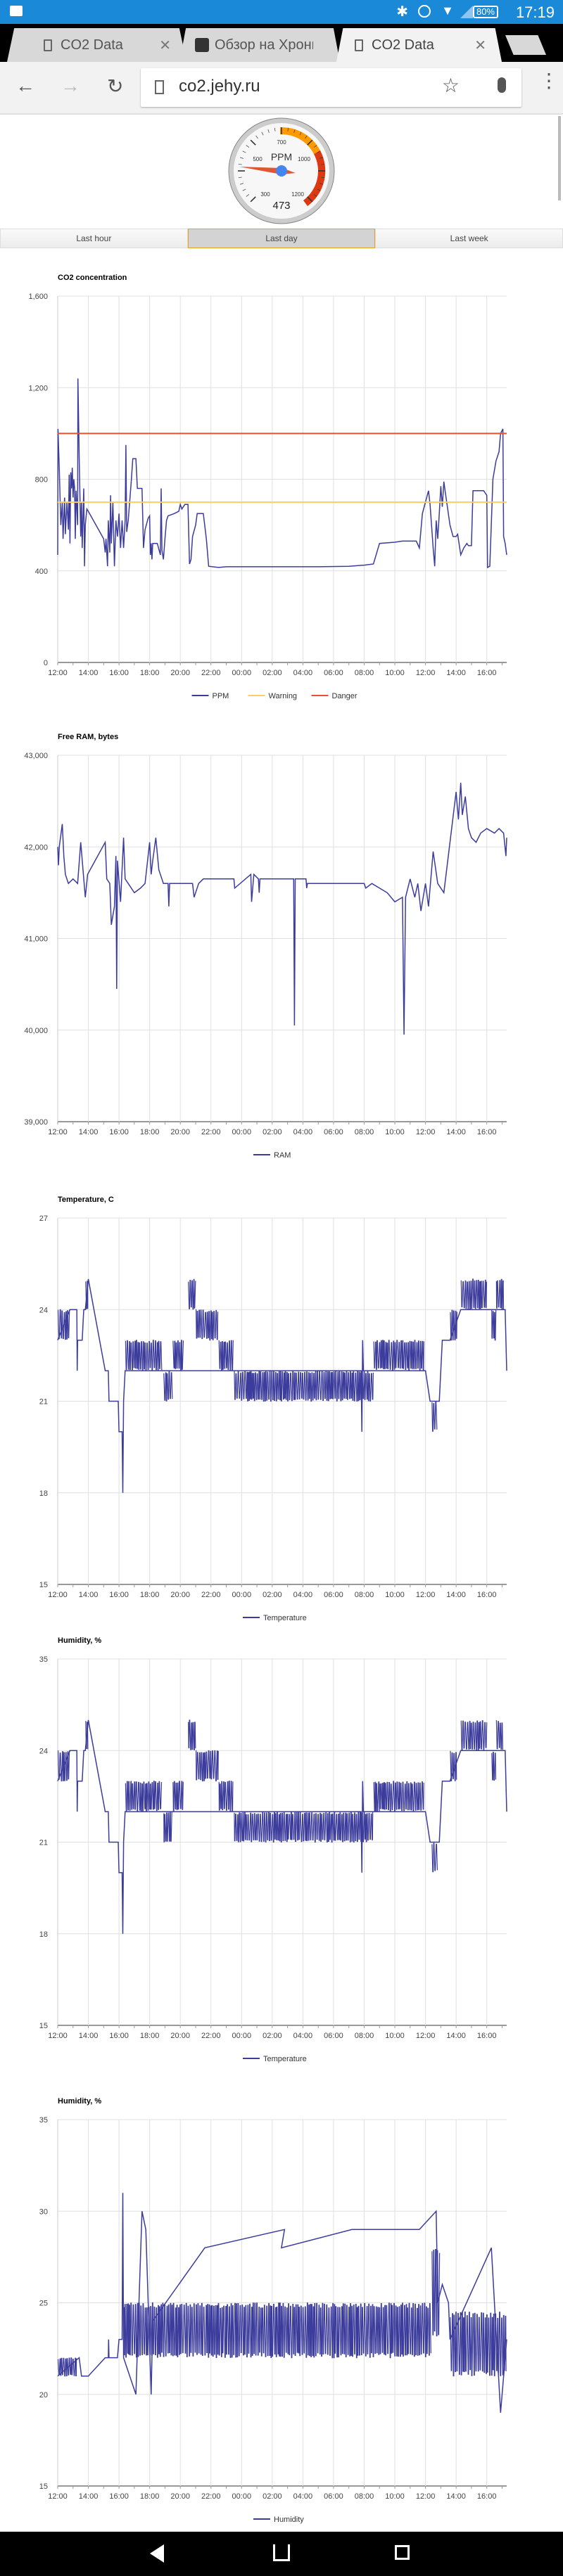 This screenshot has height=2576, width=563. I want to click on legend-label: PPM, so click(221, 696).